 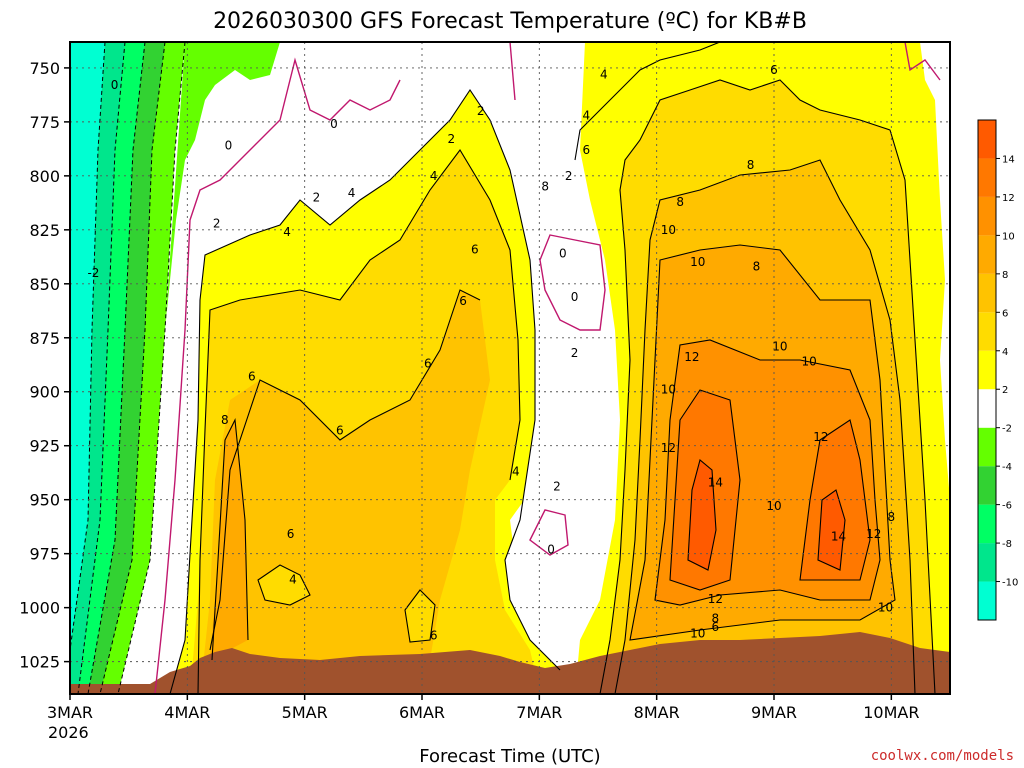 What do you see at coordinates (39, 662) in the screenshot?
I see `y-tick-label: 1025` at bounding box center [39, 662].